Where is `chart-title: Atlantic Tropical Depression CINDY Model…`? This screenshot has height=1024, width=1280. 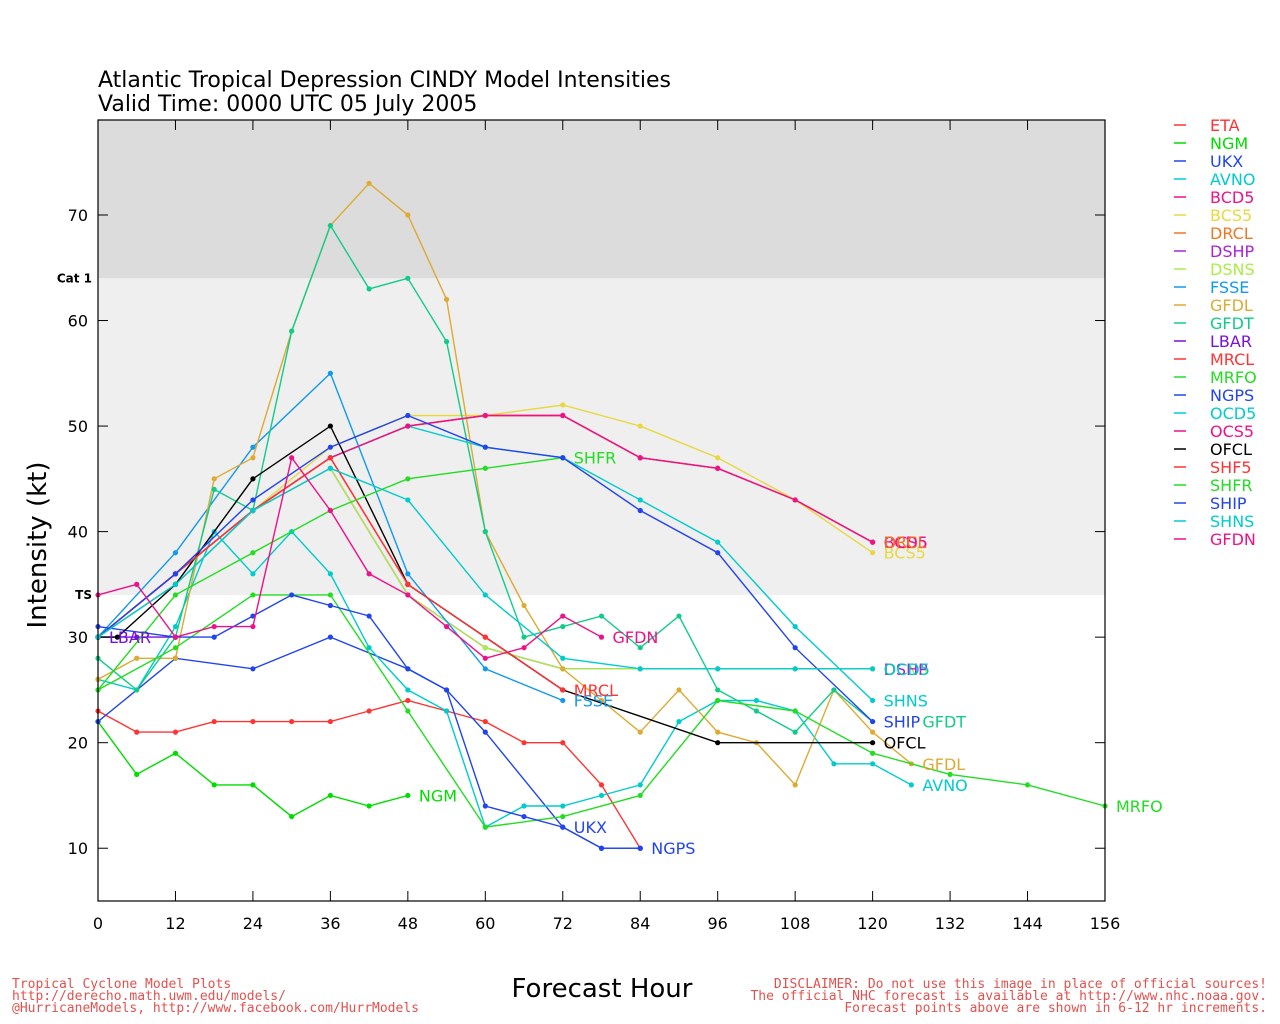
chart-title: Atlantic Tropical Depression CINDY Model… is located at coordinates (384, 80).